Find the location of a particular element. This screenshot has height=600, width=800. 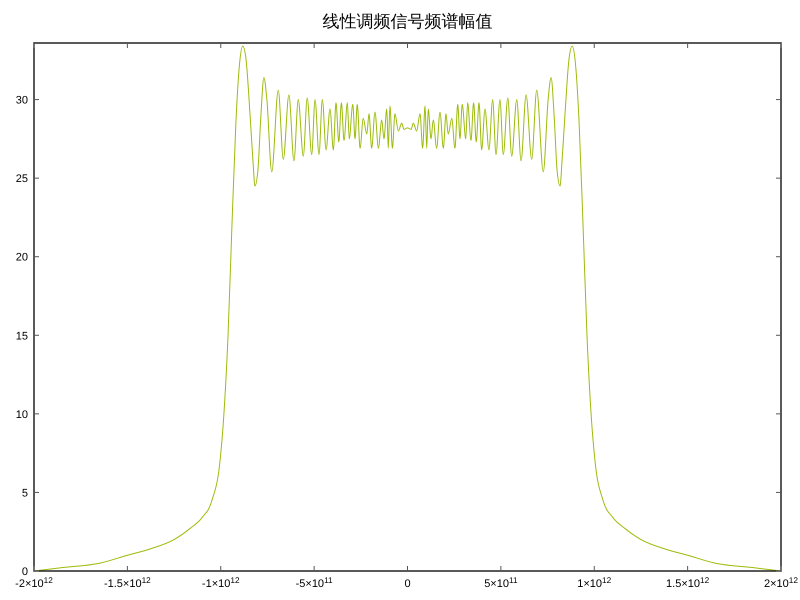

x-tick-label: -2×10$^{12}$ is located at coordinates (34, 583).